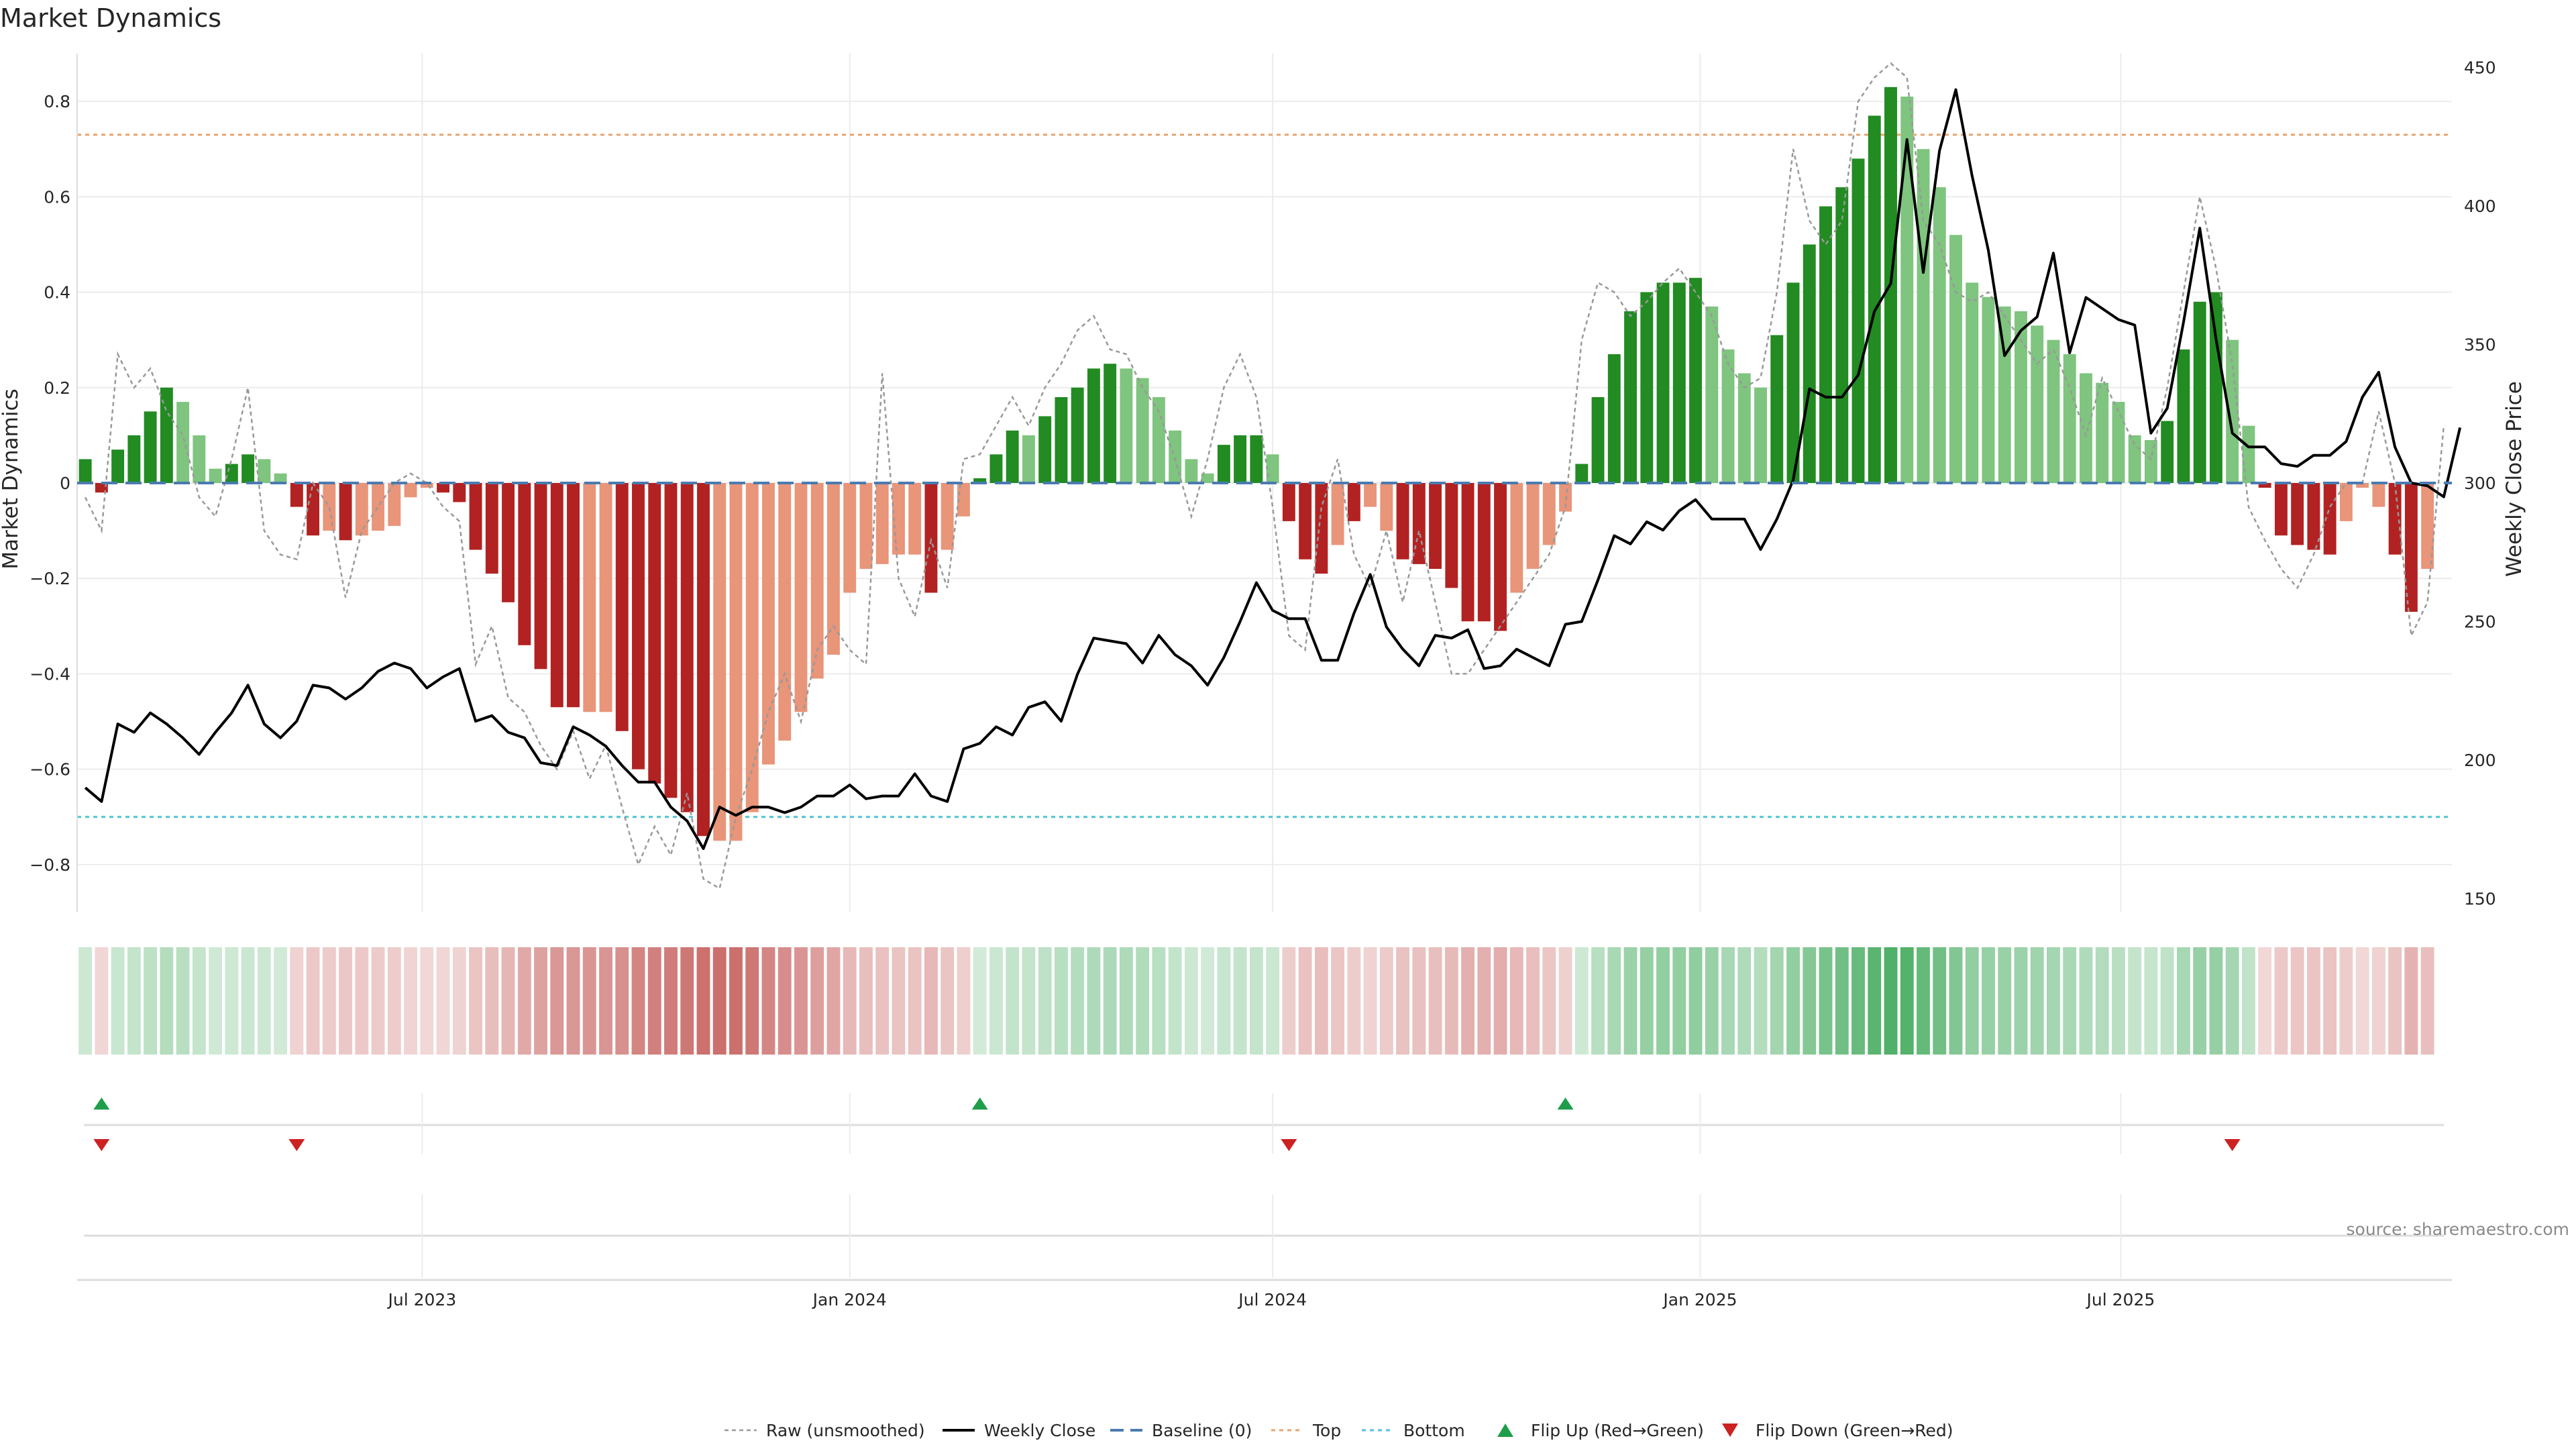 This screenshot has width=2576, height=1449. What do you see at coordinates (296, 1145) in the screenshot?
I see `flip-down-marker` at bounding box center [296, 1145].